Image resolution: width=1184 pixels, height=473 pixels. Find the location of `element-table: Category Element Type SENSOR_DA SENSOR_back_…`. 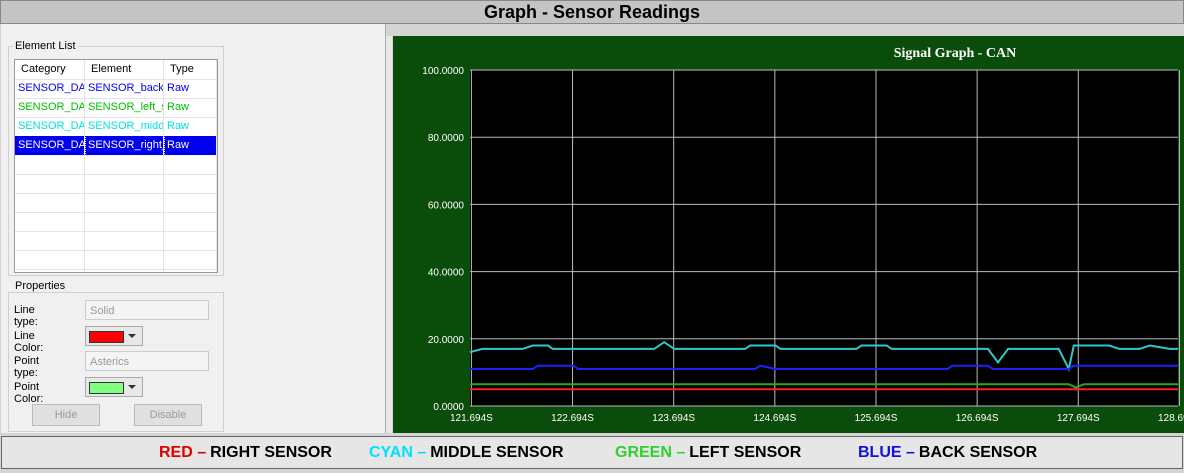

element-table: Category Element Type SENSOR_DA SENSOR_back_… is located at coordinates (116, 166).